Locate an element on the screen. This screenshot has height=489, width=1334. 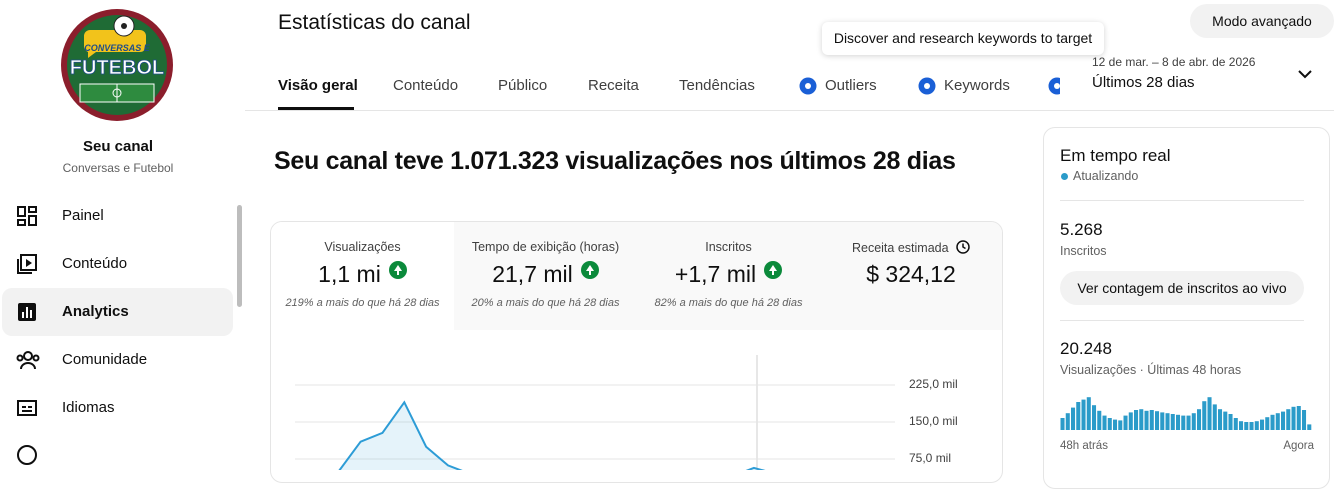
channel-name: Conversas e Futebol is located at coordinates (118, 168).